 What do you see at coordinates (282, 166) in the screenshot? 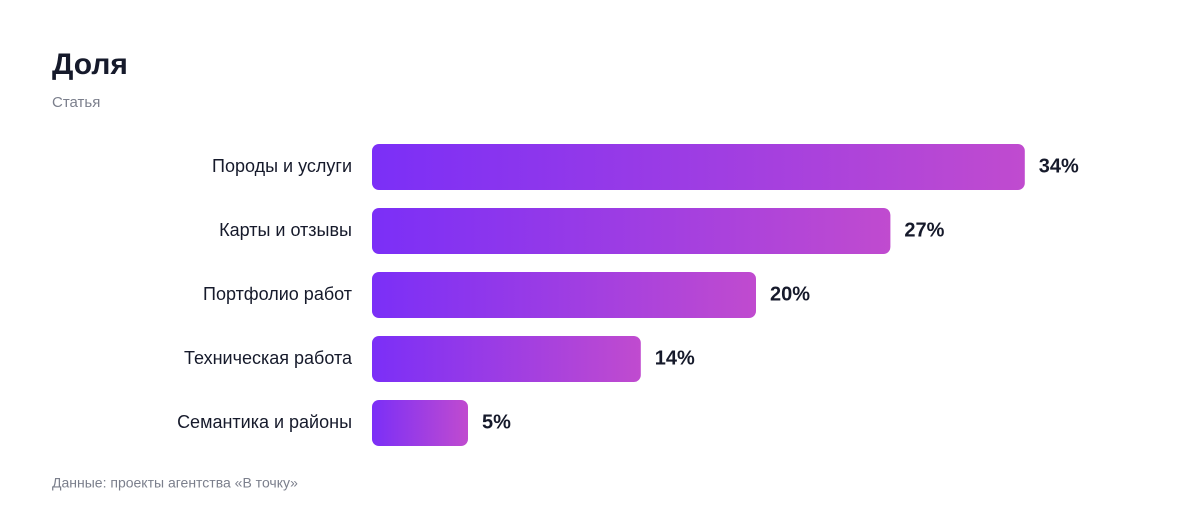
I see `category-label: Породы и услуги` at bounding box center [282, 166].